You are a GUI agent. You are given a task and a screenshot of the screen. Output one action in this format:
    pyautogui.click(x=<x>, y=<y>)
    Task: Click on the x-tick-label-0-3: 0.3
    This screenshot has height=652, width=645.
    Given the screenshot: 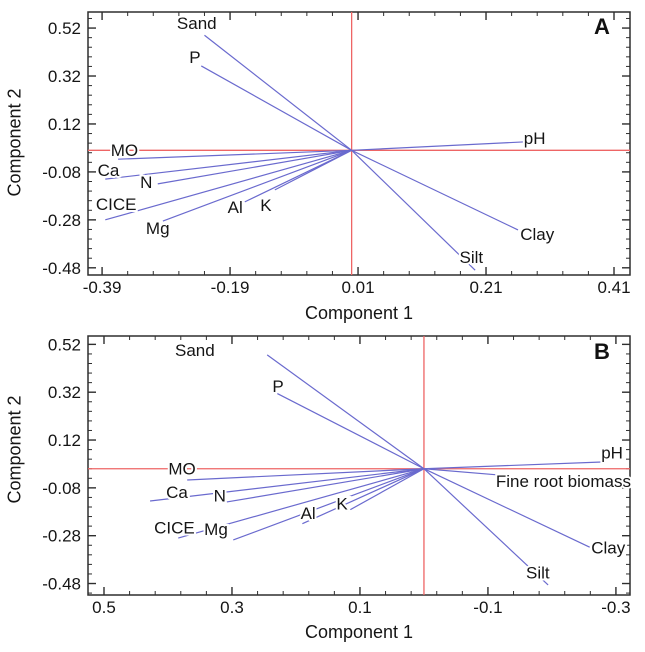 What is the action you would take?
    pyautogui.click(x=232, y=607)
    